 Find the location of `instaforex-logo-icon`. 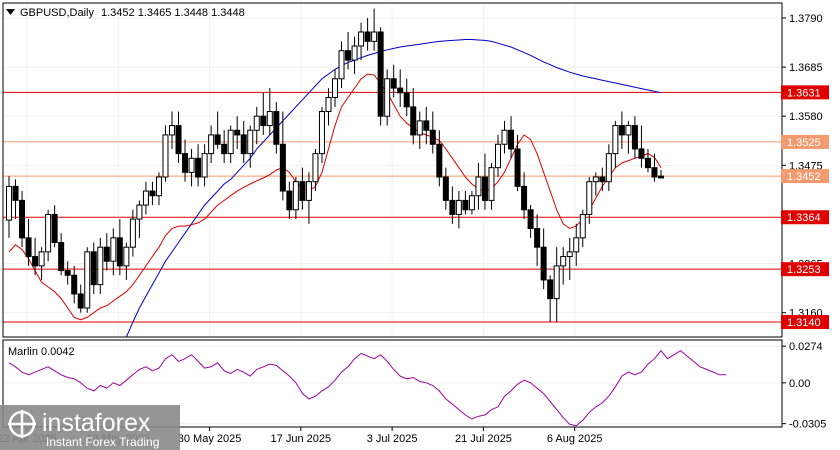

instaforex-logo-icon is located at coordinates (22, 424).